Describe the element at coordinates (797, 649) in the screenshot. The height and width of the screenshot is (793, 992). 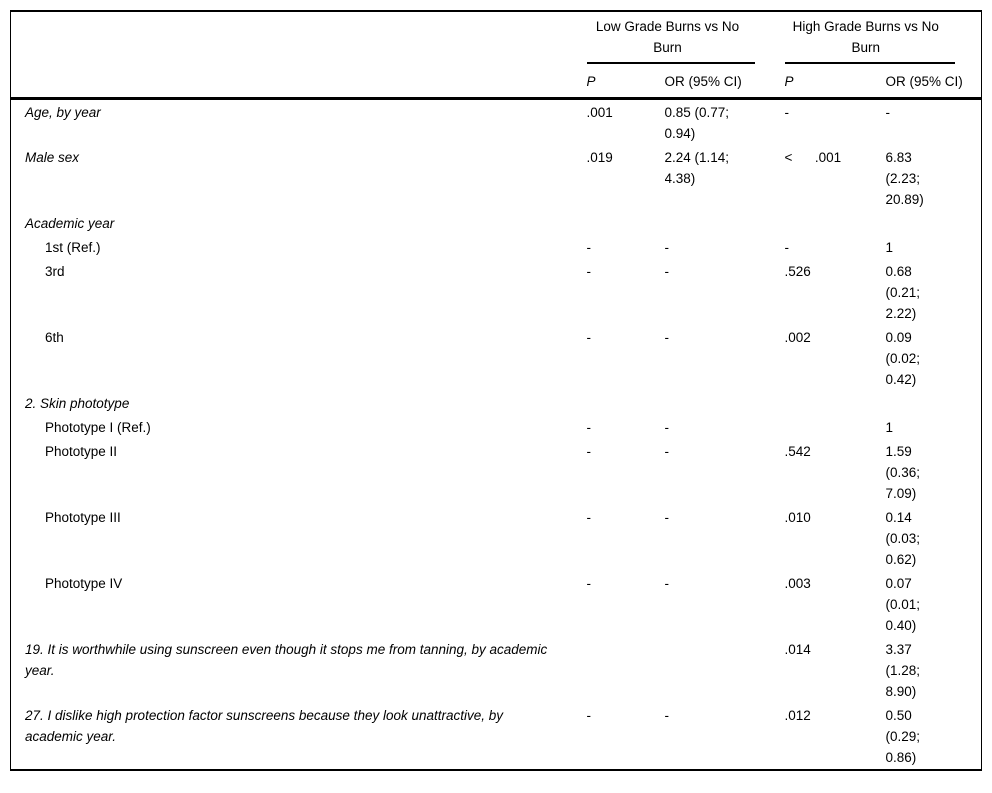
I see `cell-high-p: .014` at that location.